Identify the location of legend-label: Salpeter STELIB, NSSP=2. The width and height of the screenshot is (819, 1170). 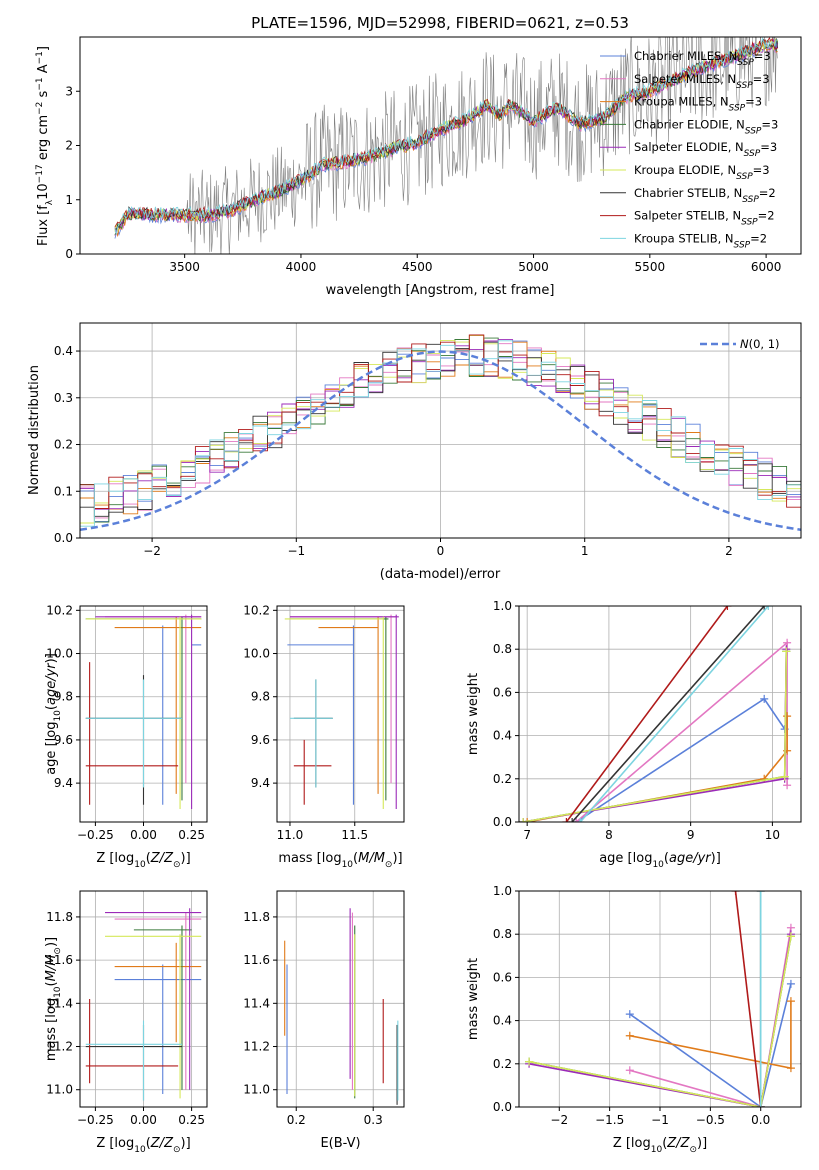
(704, 218).